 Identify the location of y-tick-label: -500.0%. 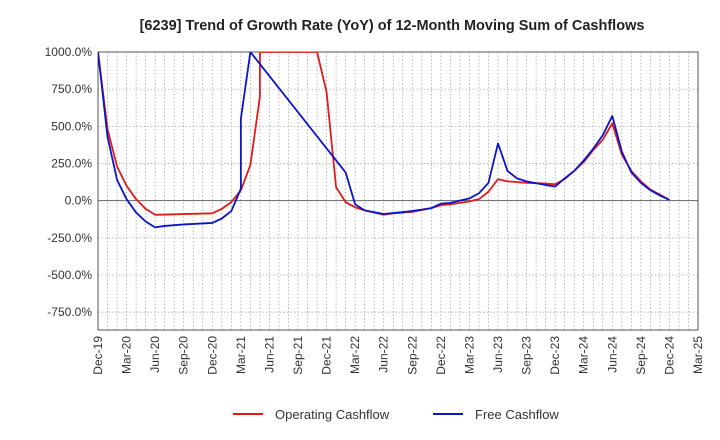
(69, 275).